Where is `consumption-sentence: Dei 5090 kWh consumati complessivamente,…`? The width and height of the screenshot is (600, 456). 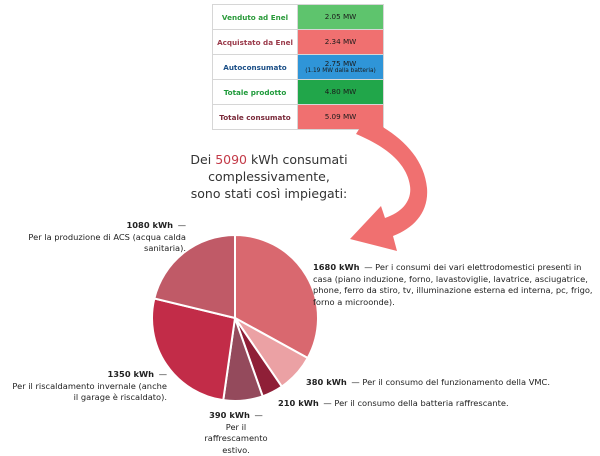
consumption-sentence: Dei 5090 kWh consumati complessivamente,… is located at coordinates (269, 176).